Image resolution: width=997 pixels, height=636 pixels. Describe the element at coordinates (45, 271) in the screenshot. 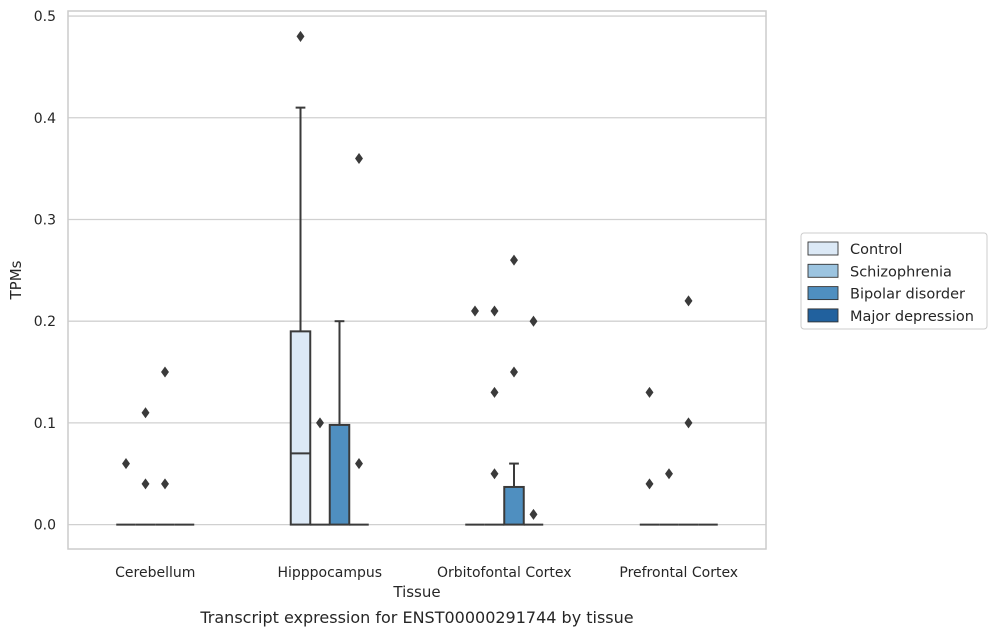

I see `y-axis-ticks: 0.0 0.1 0.2 0.3 0.4 0.5` at that location.